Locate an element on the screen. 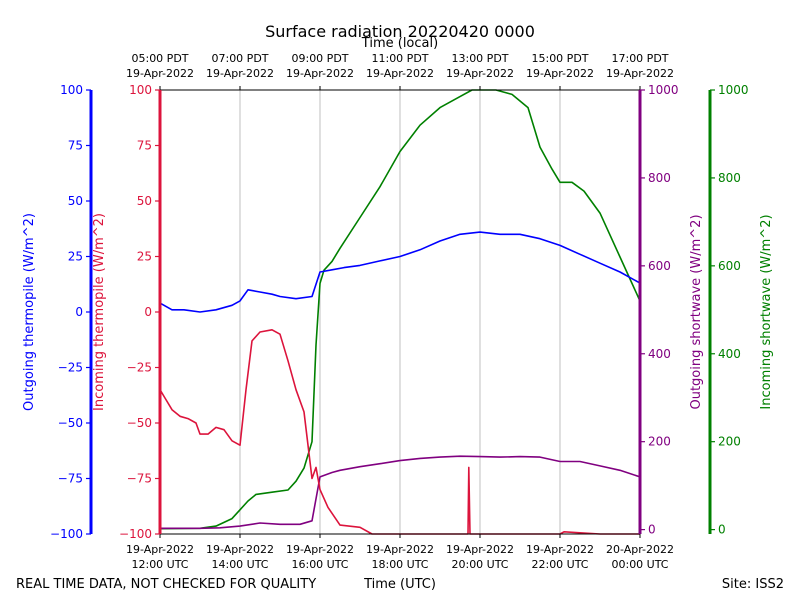 The image size is (800, 604). y-tick-label-outgoing-shortwave: 800 is located at coordinates (659, 178).